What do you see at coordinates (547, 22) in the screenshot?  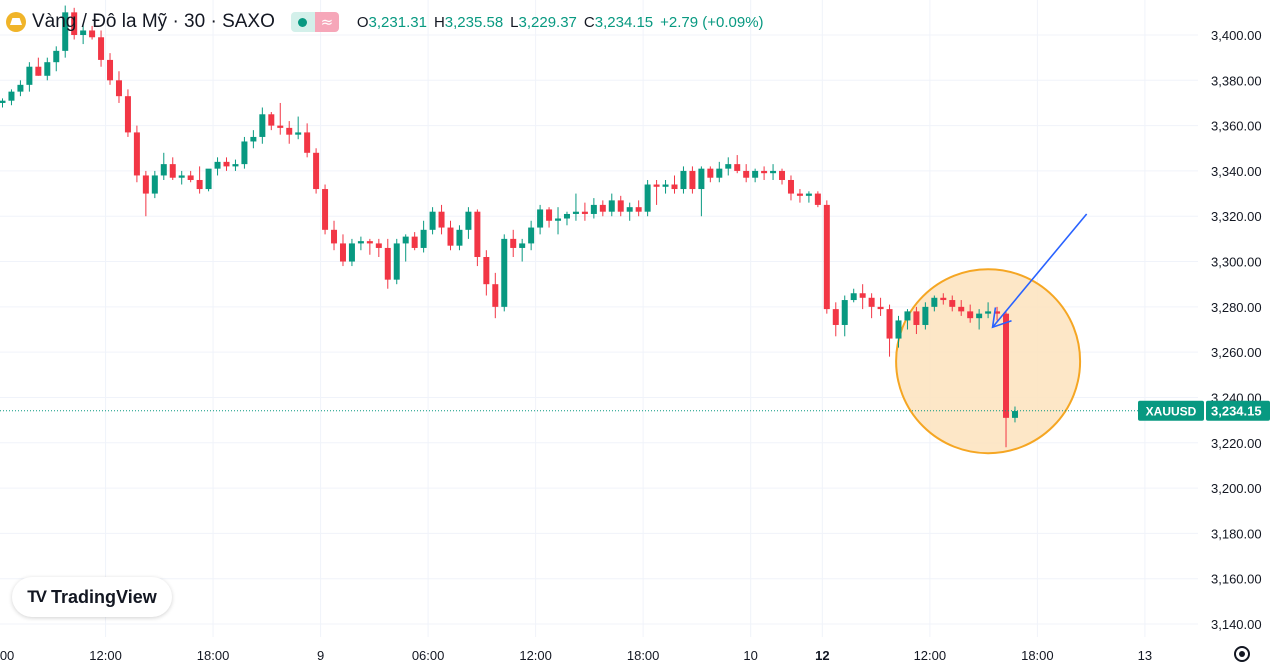 I see `low-value: 3,229.37` at bounding box center [547, 22].